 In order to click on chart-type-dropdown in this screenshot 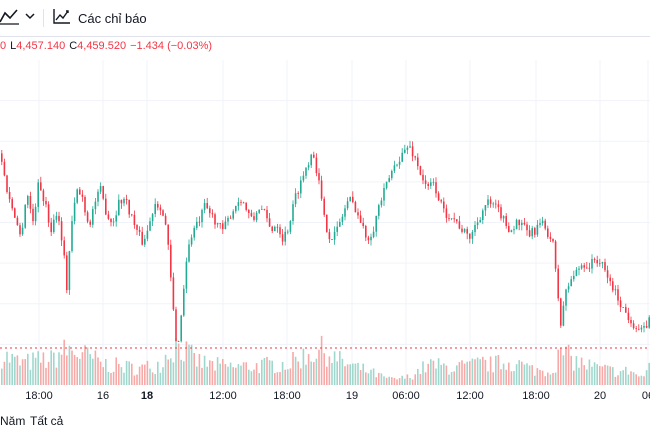, I will do `click(30, 18)`.